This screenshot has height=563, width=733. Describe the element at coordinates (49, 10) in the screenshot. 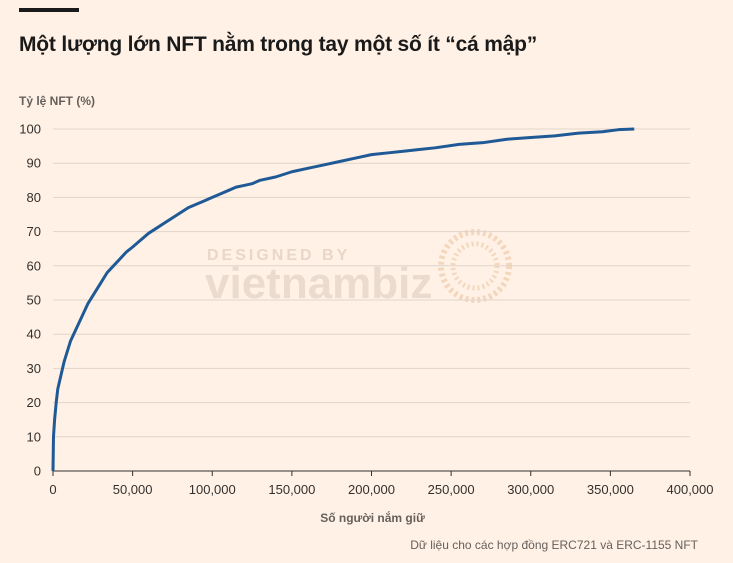

I see `top-rule` at that location.